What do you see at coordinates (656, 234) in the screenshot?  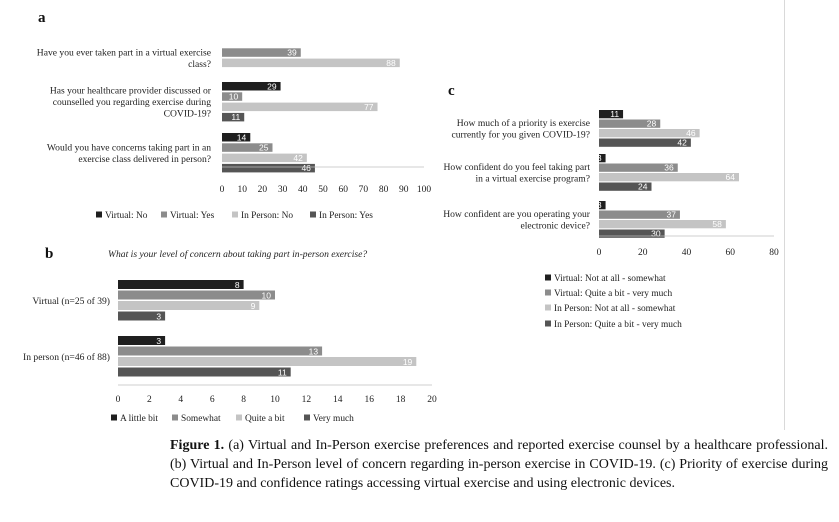 I see `data-label-c-s3-c2: 30` at bounding box center [656, 234].